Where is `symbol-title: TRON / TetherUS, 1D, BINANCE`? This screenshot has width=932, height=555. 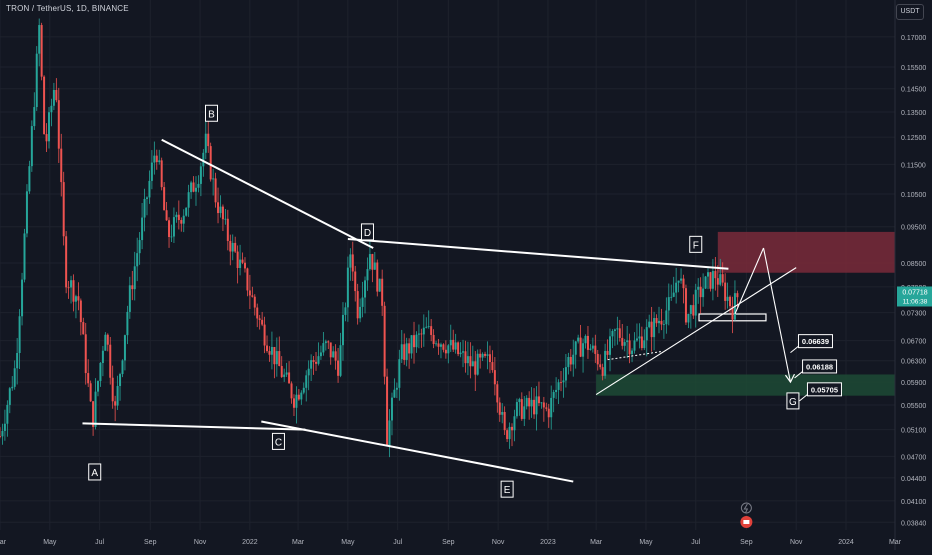
symbol-title: TRON / TetherUS, 1D, BINANCE is located at coordinates (67, 8).